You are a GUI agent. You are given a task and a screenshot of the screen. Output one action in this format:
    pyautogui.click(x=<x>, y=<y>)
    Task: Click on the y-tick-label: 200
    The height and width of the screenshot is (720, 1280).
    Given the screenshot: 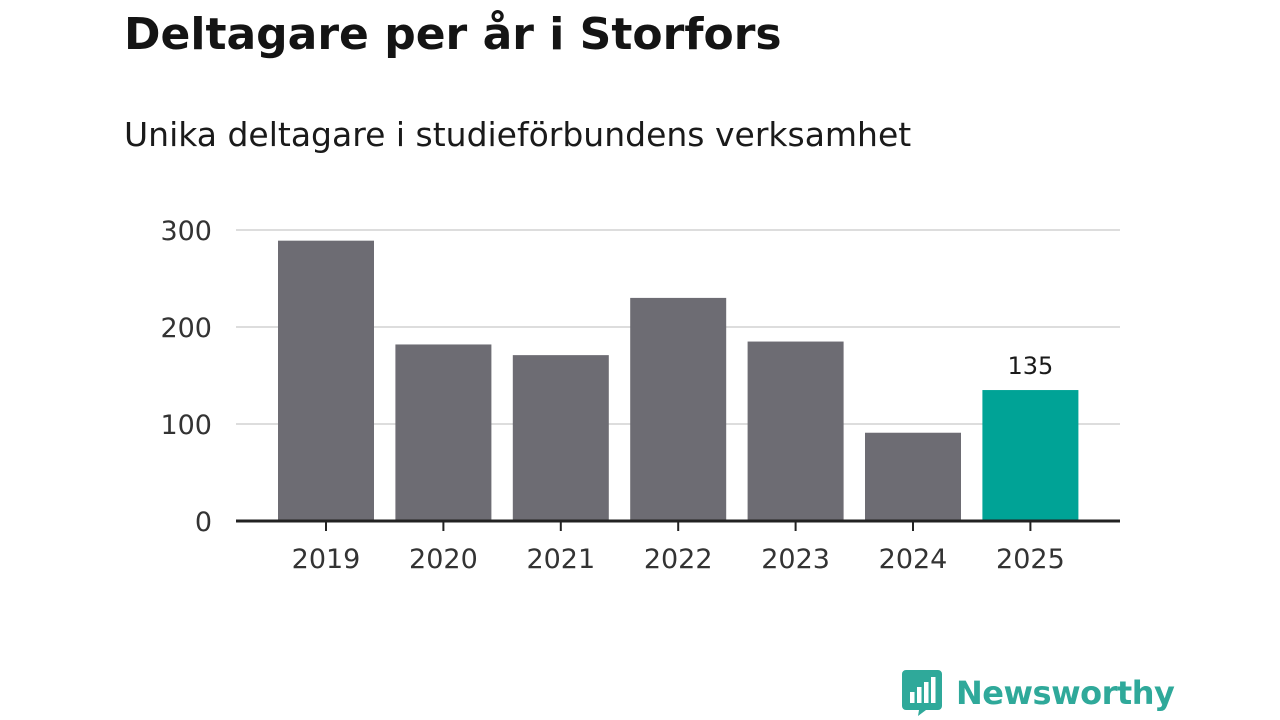 What is the action you would take?
    pyautogui.click(x=186, y=328)
    